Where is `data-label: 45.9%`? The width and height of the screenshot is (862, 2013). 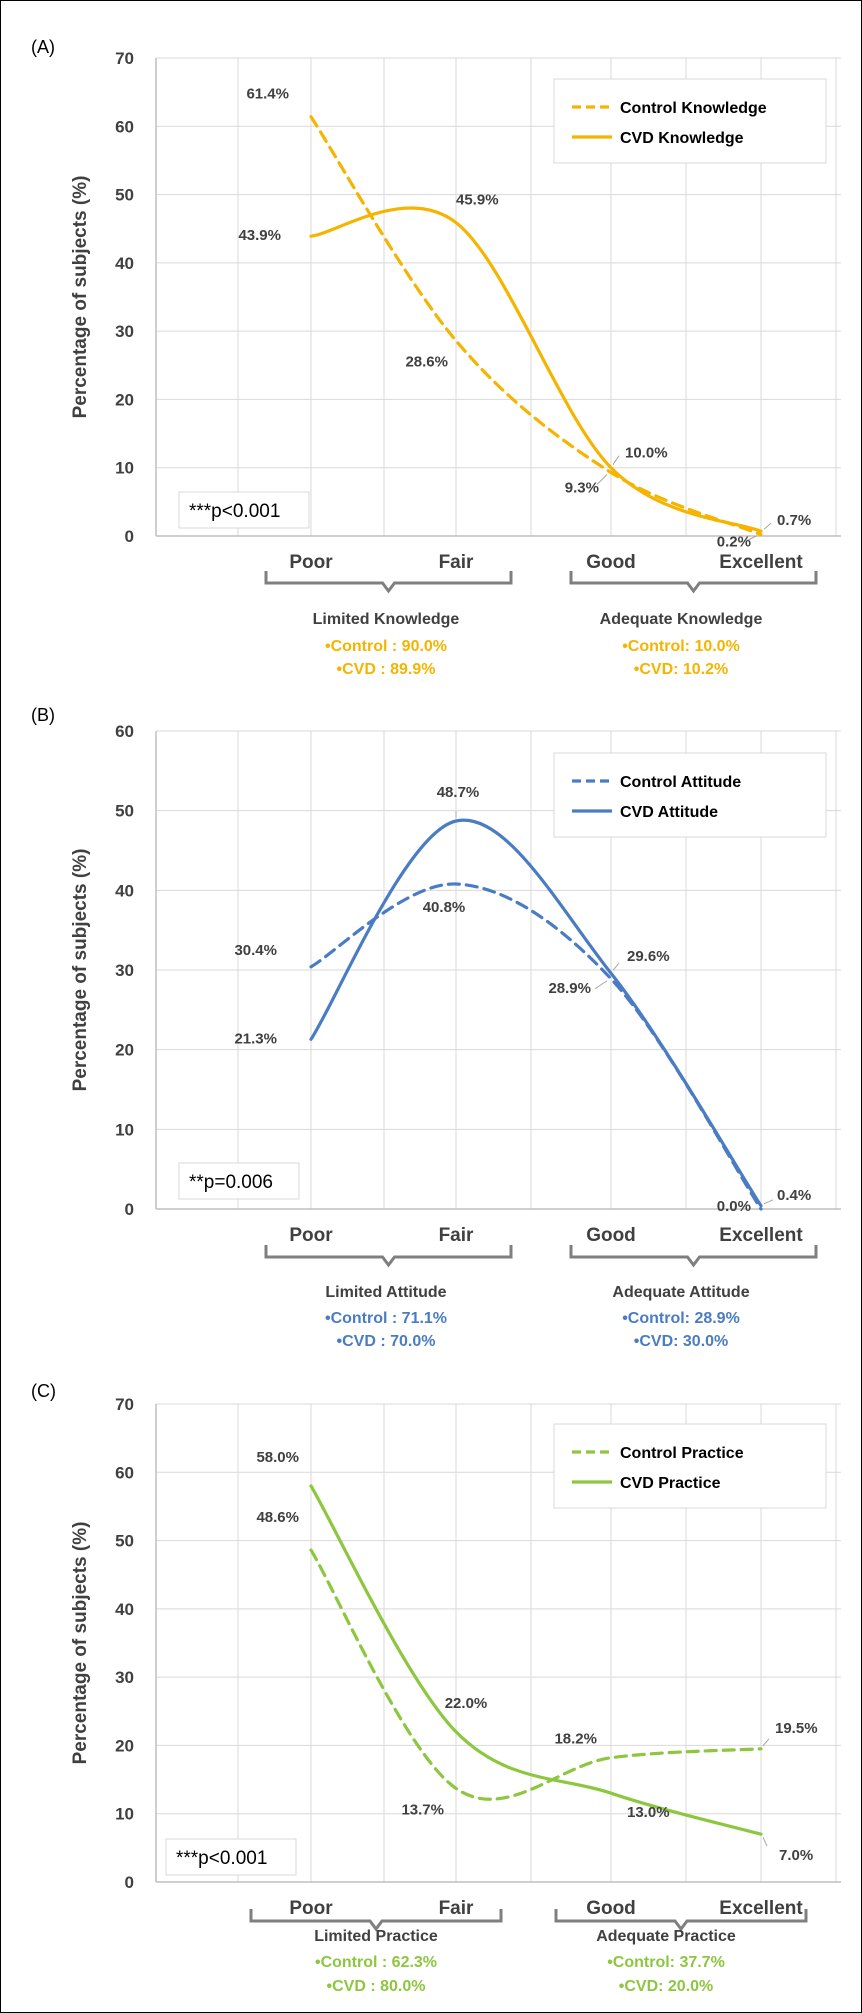
data-label: 45.9% is located at coordinates (477, 200).